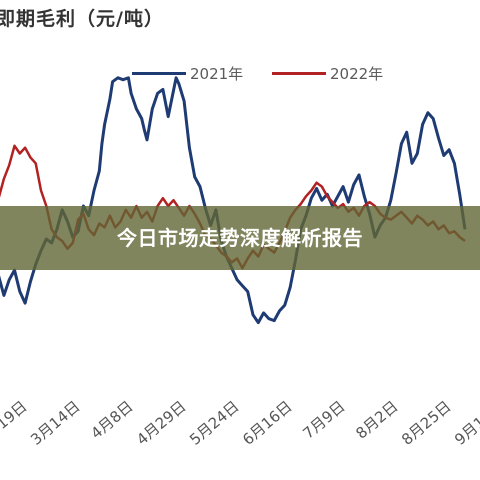  What do you see at coordinates (465, 422) in the screenshot?
I see `x-tick-label: 9月18日` at bounding box center [465, 422].